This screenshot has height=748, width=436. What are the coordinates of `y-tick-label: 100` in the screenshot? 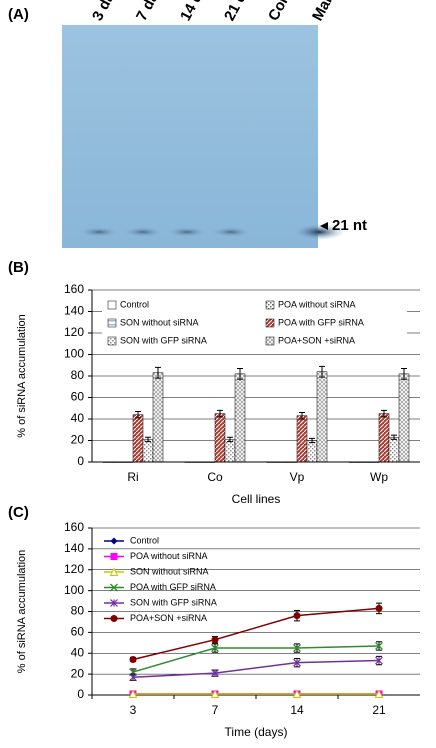 It's located at (74, 590).